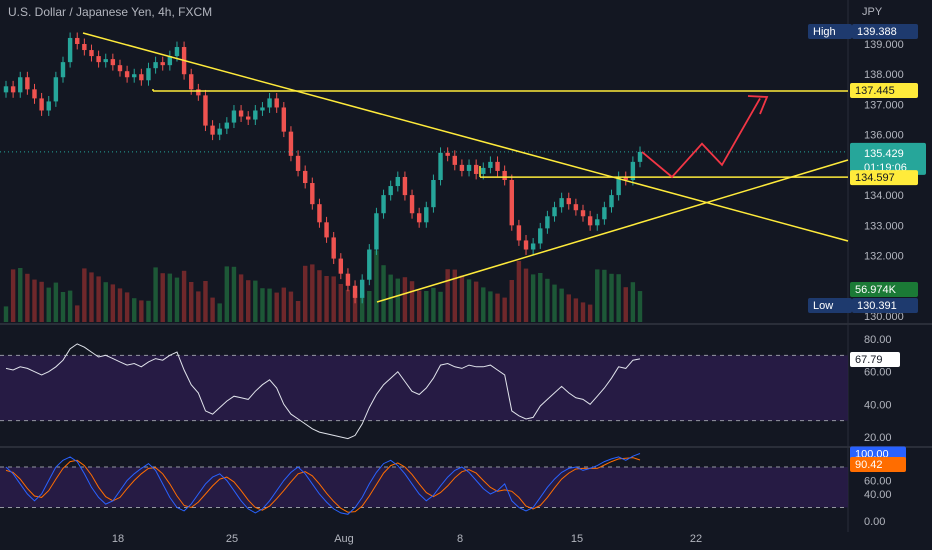 This screenshot has height=550, width=932. What do you see at coordinates (869, 465) in the screenshot?
I see `stoch-d-value-badge: 90.42` at bounding box center [869, 465].